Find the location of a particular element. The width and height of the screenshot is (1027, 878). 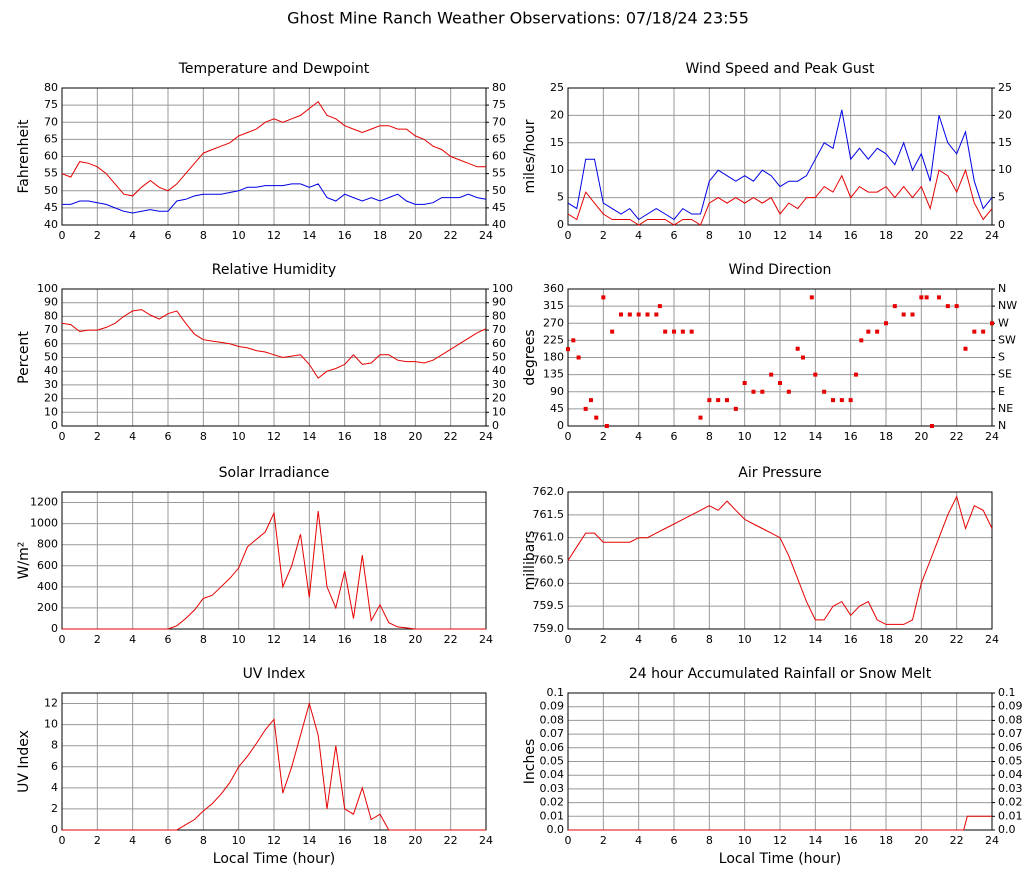

y2-tick-label: 10 is located at coordinates (499, 411).